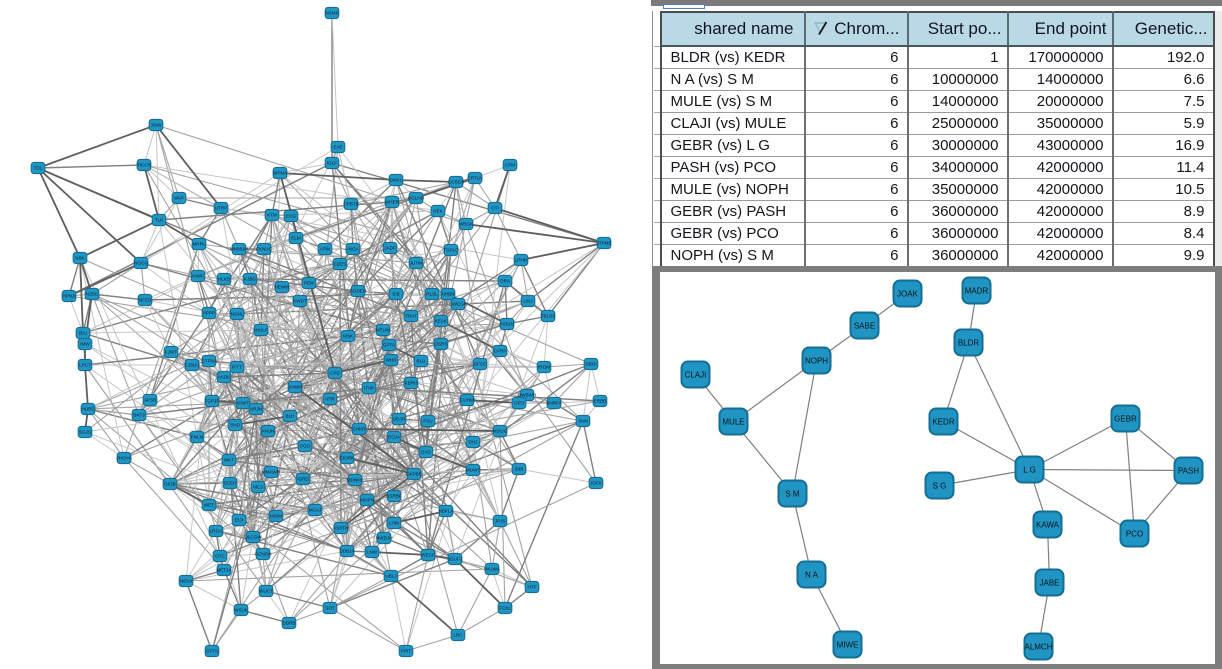  Describe the element at coordinates (438, 211) in the screenshot. I see `svg-text: NEK` at that location.